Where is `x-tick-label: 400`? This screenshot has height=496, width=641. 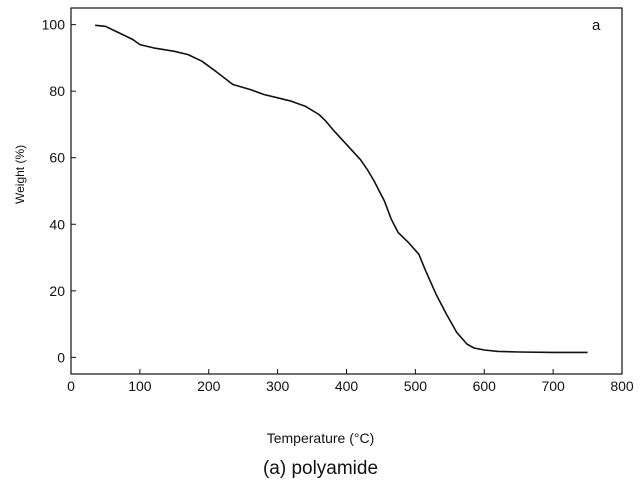
x-tick-label: 400 is located at coordinates (347, 386).